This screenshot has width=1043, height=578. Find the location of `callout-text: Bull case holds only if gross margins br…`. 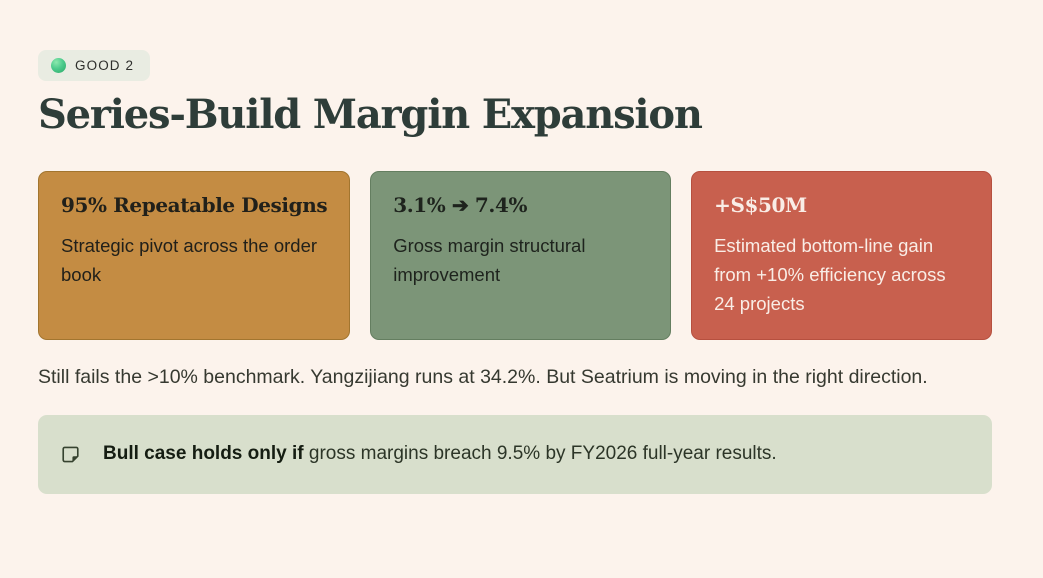

callout-text: Bull case holds only if gross margins br… is located at coordinates (440, 454).